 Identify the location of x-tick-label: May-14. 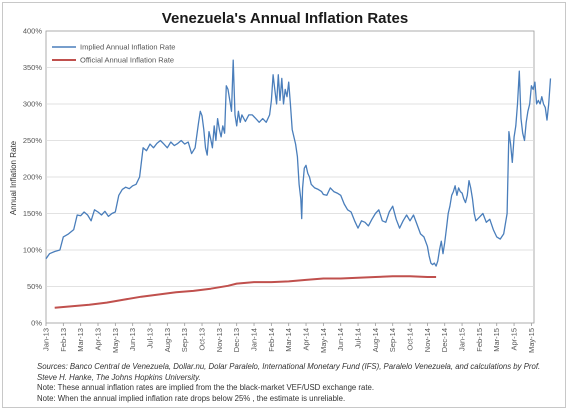
(323, 340).